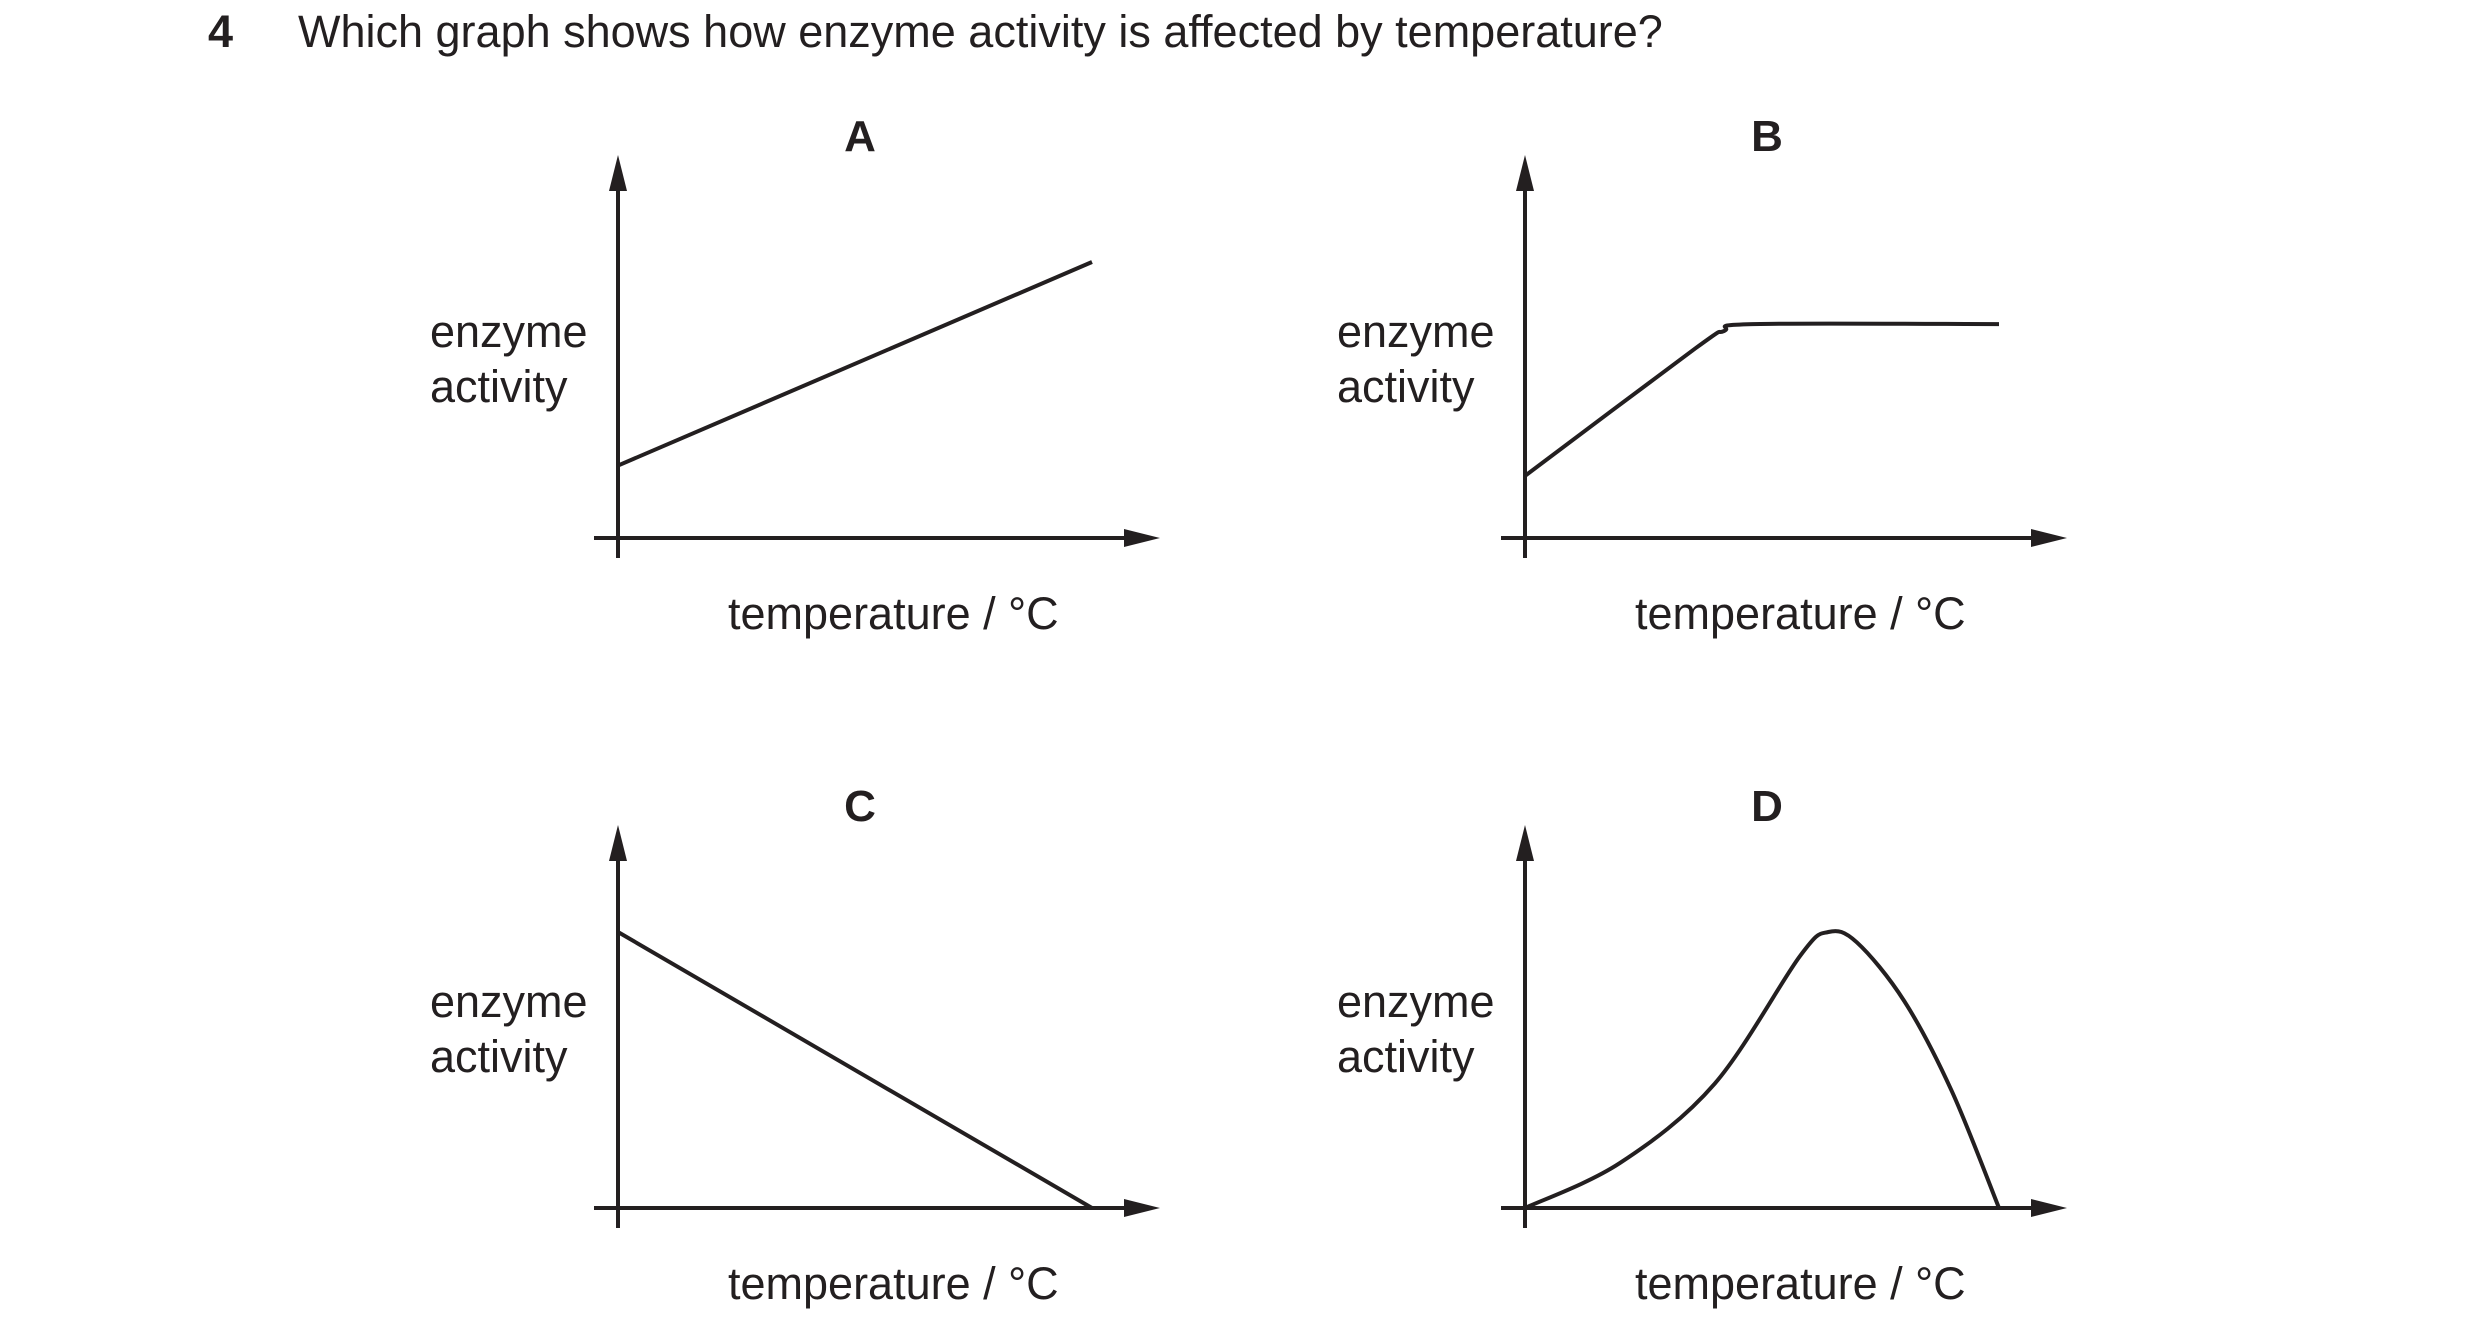  What do you see at coordinates (1767, 806) in the screenshot?
I see `option-letter-d: D` at bounding box center [1767, 806].